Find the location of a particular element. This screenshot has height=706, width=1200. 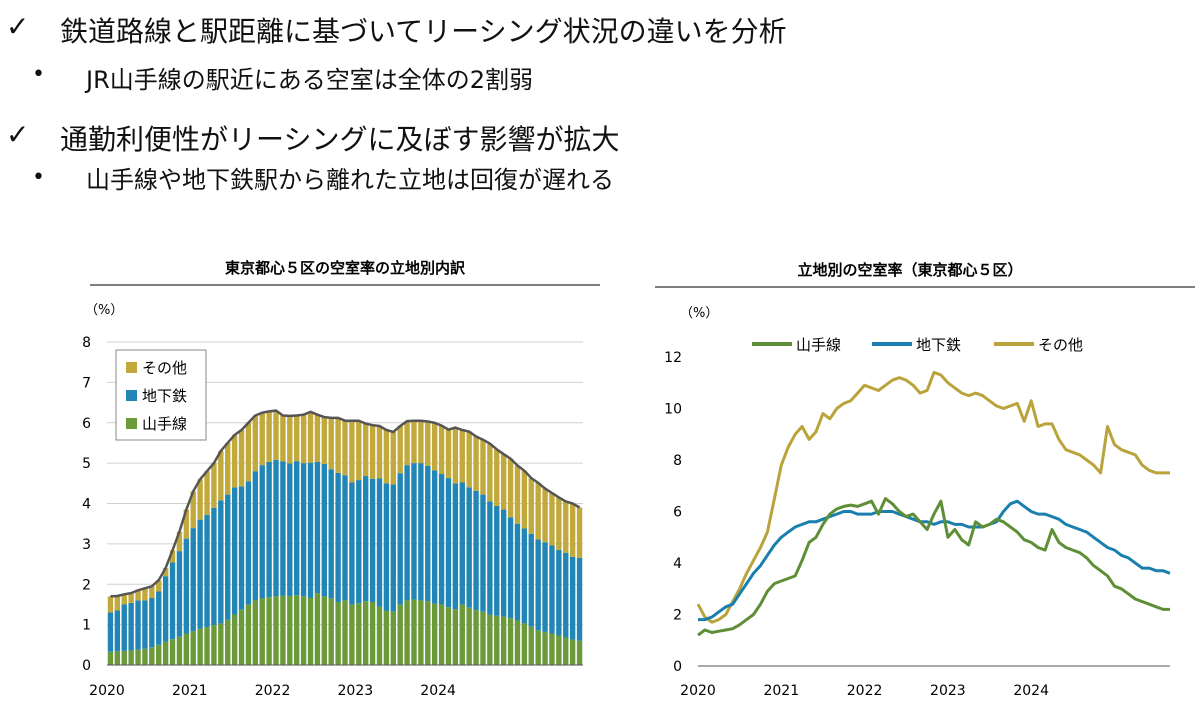

y-tick-label: 8 is located at coordinates (86, 343).